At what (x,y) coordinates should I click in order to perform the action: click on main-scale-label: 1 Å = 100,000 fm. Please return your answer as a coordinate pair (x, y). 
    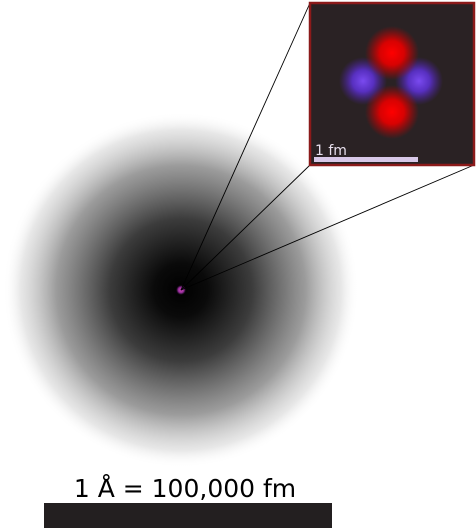
    Looking at the image, I should click on (185, 488).